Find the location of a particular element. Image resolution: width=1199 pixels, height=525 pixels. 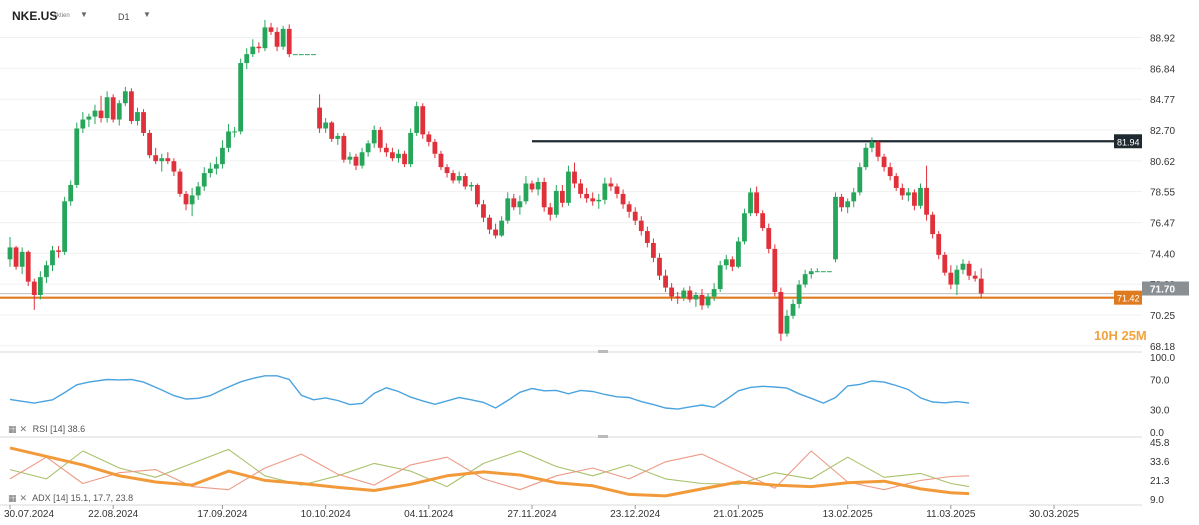

rsi-panel-resize-handle is located at coordinates (603, 436).